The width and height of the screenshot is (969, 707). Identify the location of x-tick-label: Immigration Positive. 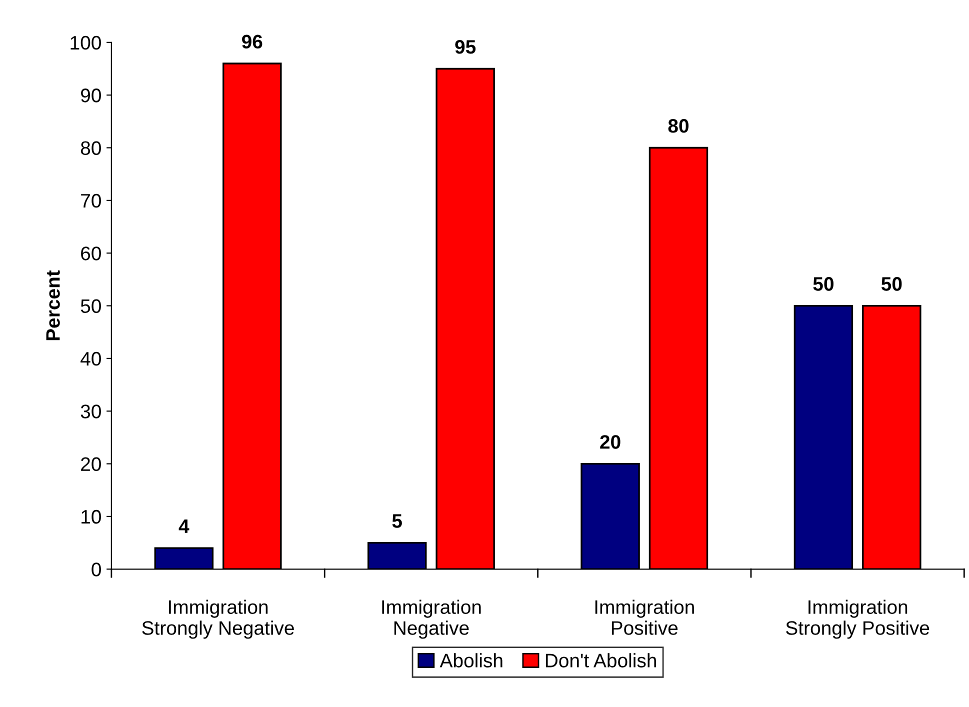
(644, 617).